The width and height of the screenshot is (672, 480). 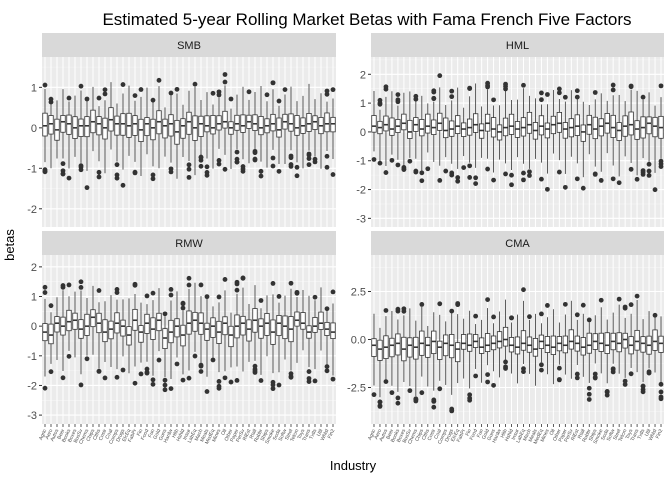 What do you see at coordinates (277, 434) in the screenshot?
I see `x-tick-label-soda: Soda` at bounding box center [277, 434].